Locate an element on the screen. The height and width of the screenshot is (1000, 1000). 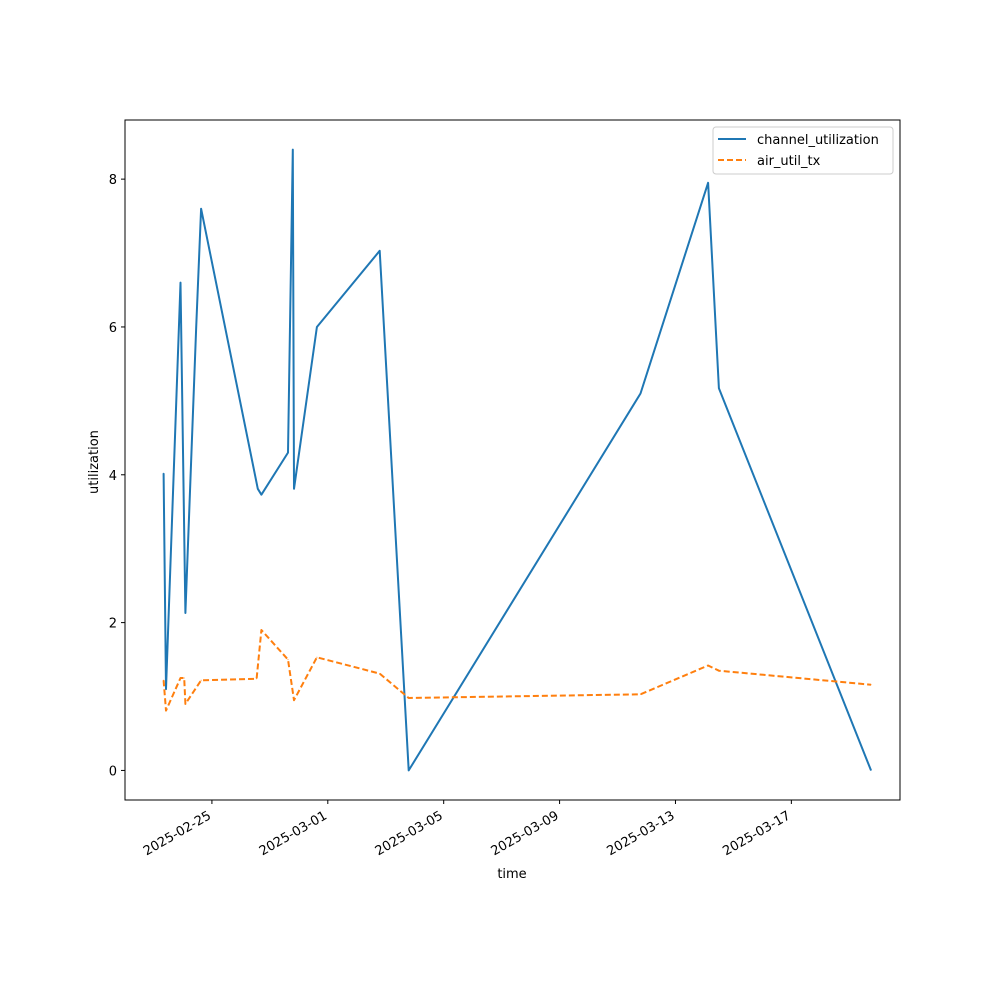
y-axis-label: utilization is located at coordinates (94, 462).